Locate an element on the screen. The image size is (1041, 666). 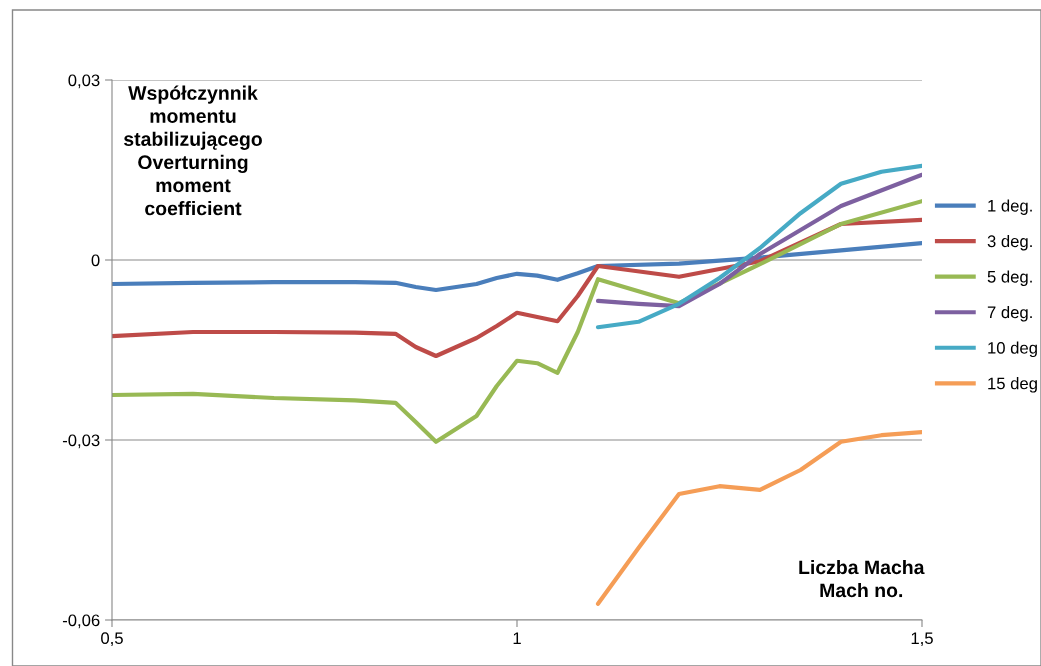
legend-label: 3 deg. is located at coordinates (1009, 242).